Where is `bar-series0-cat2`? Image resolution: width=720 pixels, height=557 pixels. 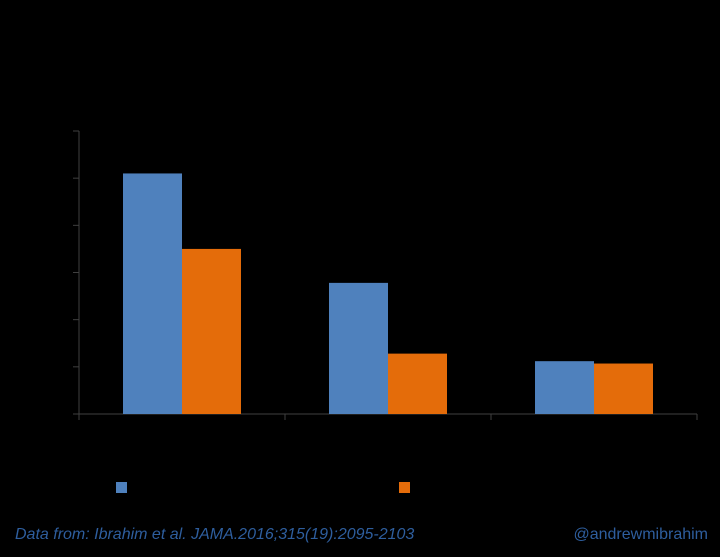
bar-series0-cat2 is located at coordinates (564, 387).